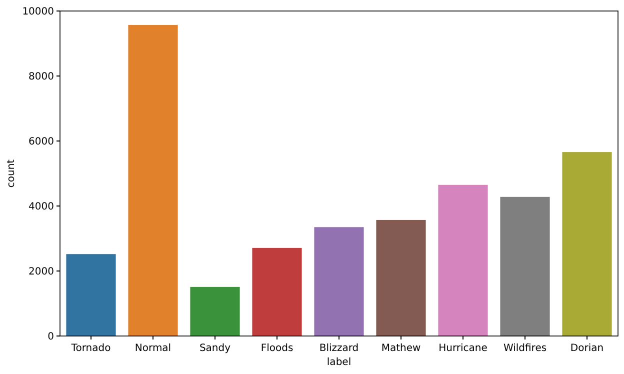 This screenshot has width=624, height=374. I want to click on x-tick-label: Sandy, so click(215, 348).